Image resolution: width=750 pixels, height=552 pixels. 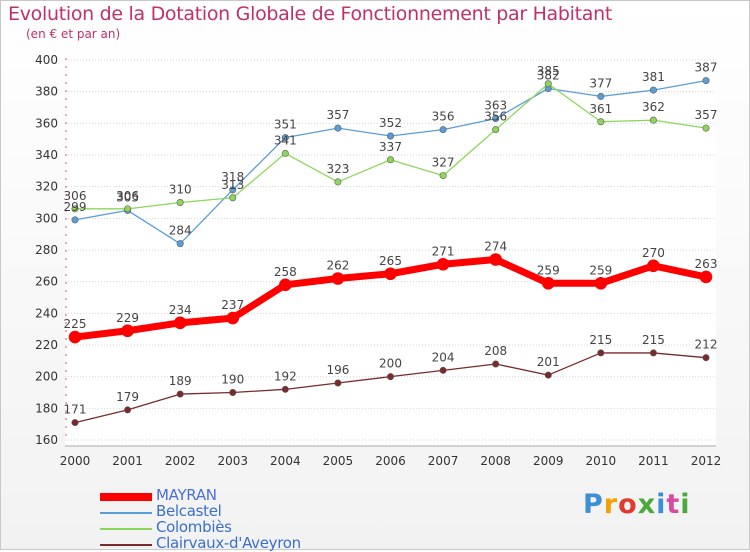 What do you see at coordinates (495, 461) in the screenshot?
I see `x-tick-label: 2008` at bounding box center [495, 461].